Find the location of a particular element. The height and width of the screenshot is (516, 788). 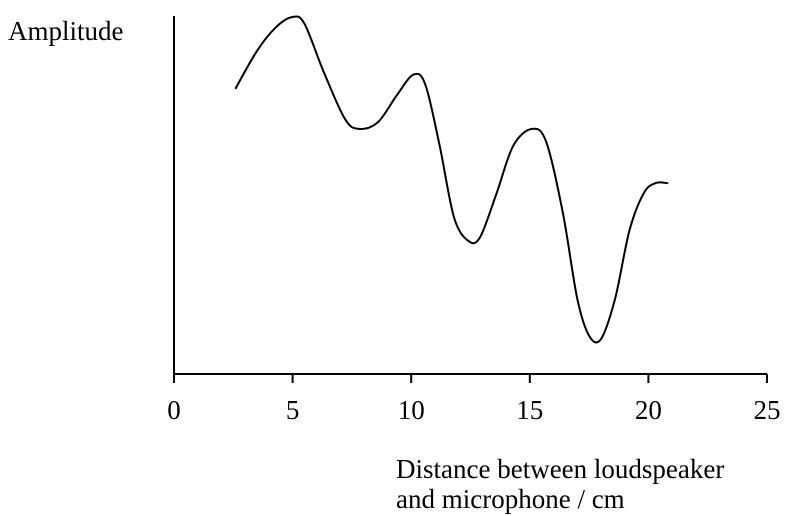

x-tick-label-25: 25 is located at coordinates (767, 410).